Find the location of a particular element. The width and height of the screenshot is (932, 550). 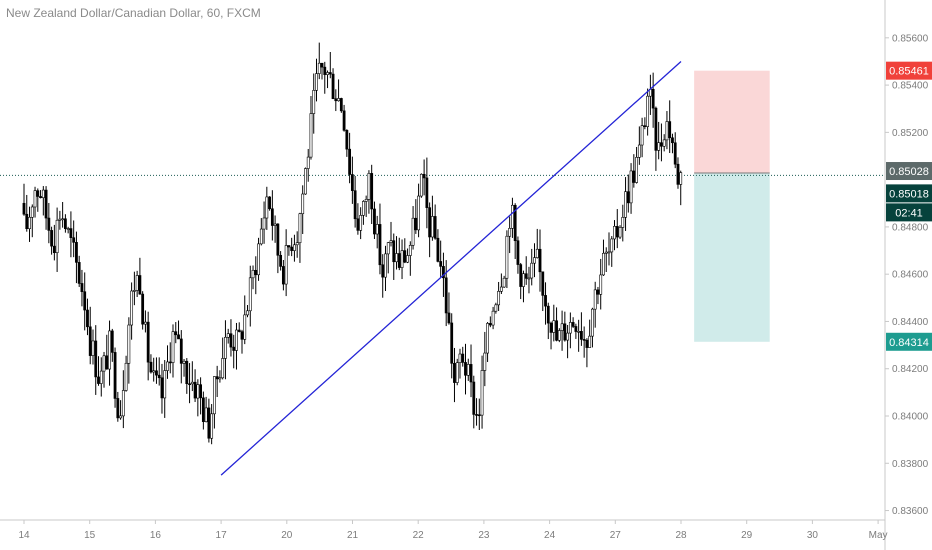

entry-price-badge-text: 0.85028 is located at coordinates (909, 172).